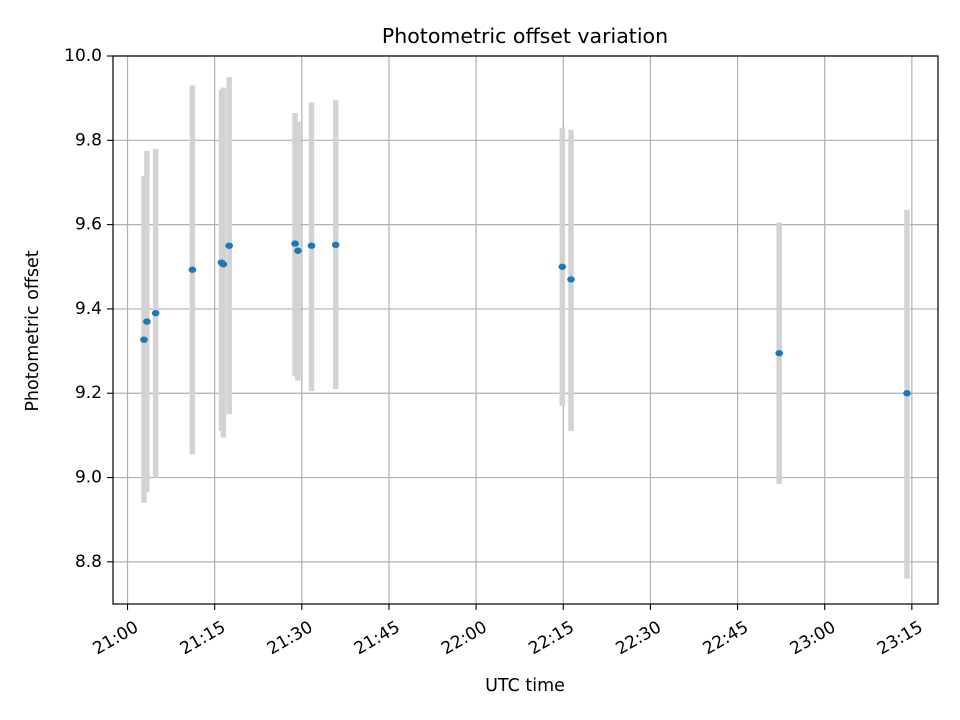  What do you see at coordinates (525, 686) in the screenshot?
I see `x-axis-title: UTC time` at bounding box center [525, 686].